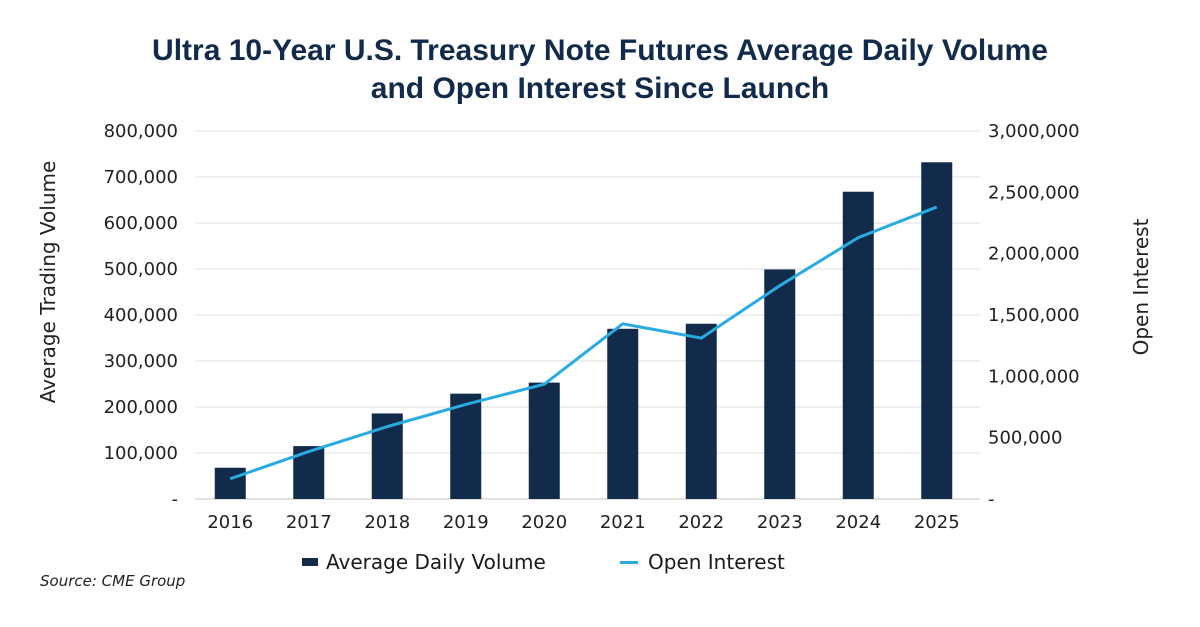 This screenshot has width=1200, height=627. What do you see at coordinates (141, 223) in the screenshot?
I see `y-tick-label: 600,000` at bounding box center [141, 223].